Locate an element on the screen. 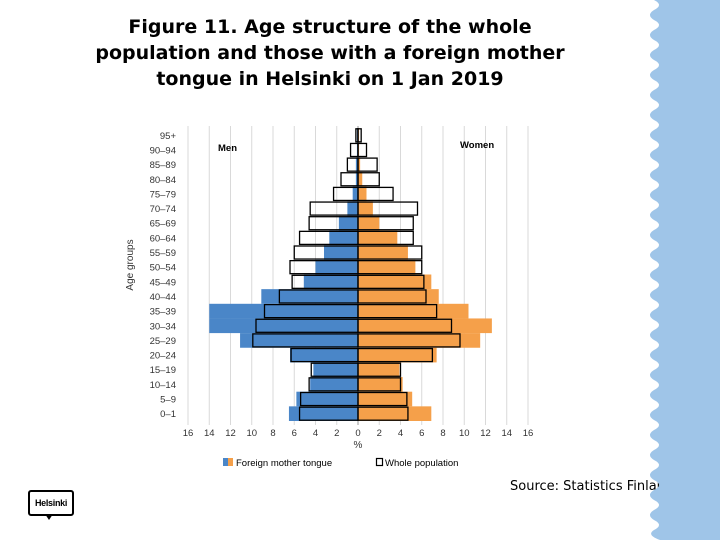 Image resolution: width=720 pixels, height=540 pixels. title-line-1: Figure 11. Age structure of the whole is located at coordinates (330, 27).